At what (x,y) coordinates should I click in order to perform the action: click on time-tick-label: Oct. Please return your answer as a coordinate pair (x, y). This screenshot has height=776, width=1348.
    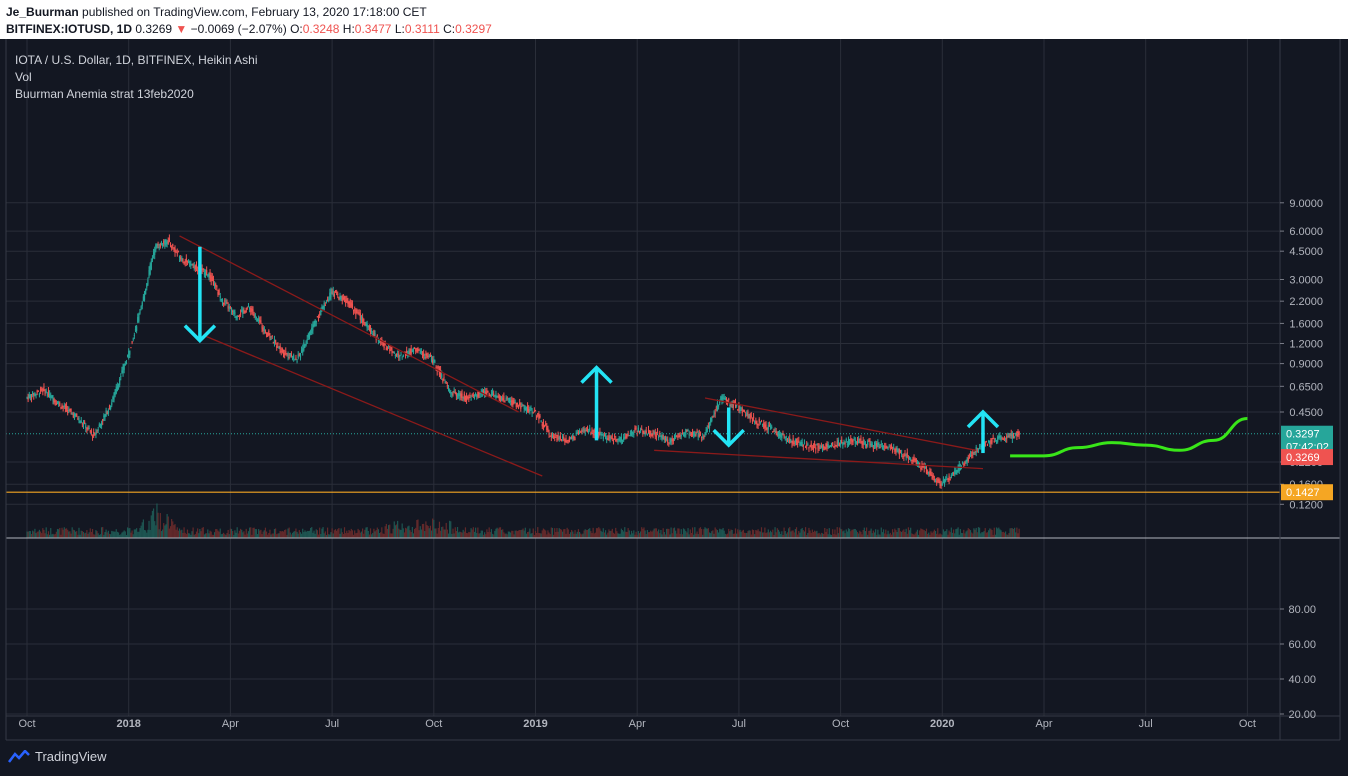
    Looking at the image, I should click on (1247, 724).